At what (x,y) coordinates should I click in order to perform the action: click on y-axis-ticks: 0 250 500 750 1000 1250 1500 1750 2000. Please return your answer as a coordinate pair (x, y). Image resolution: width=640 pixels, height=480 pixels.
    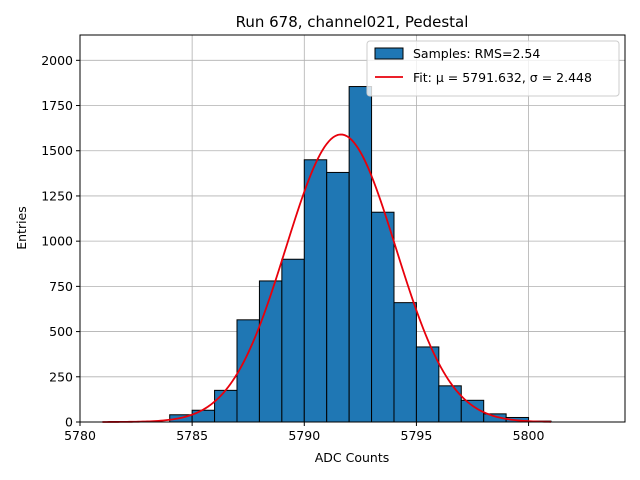
    Looking at the image, I should click on (60, 241).